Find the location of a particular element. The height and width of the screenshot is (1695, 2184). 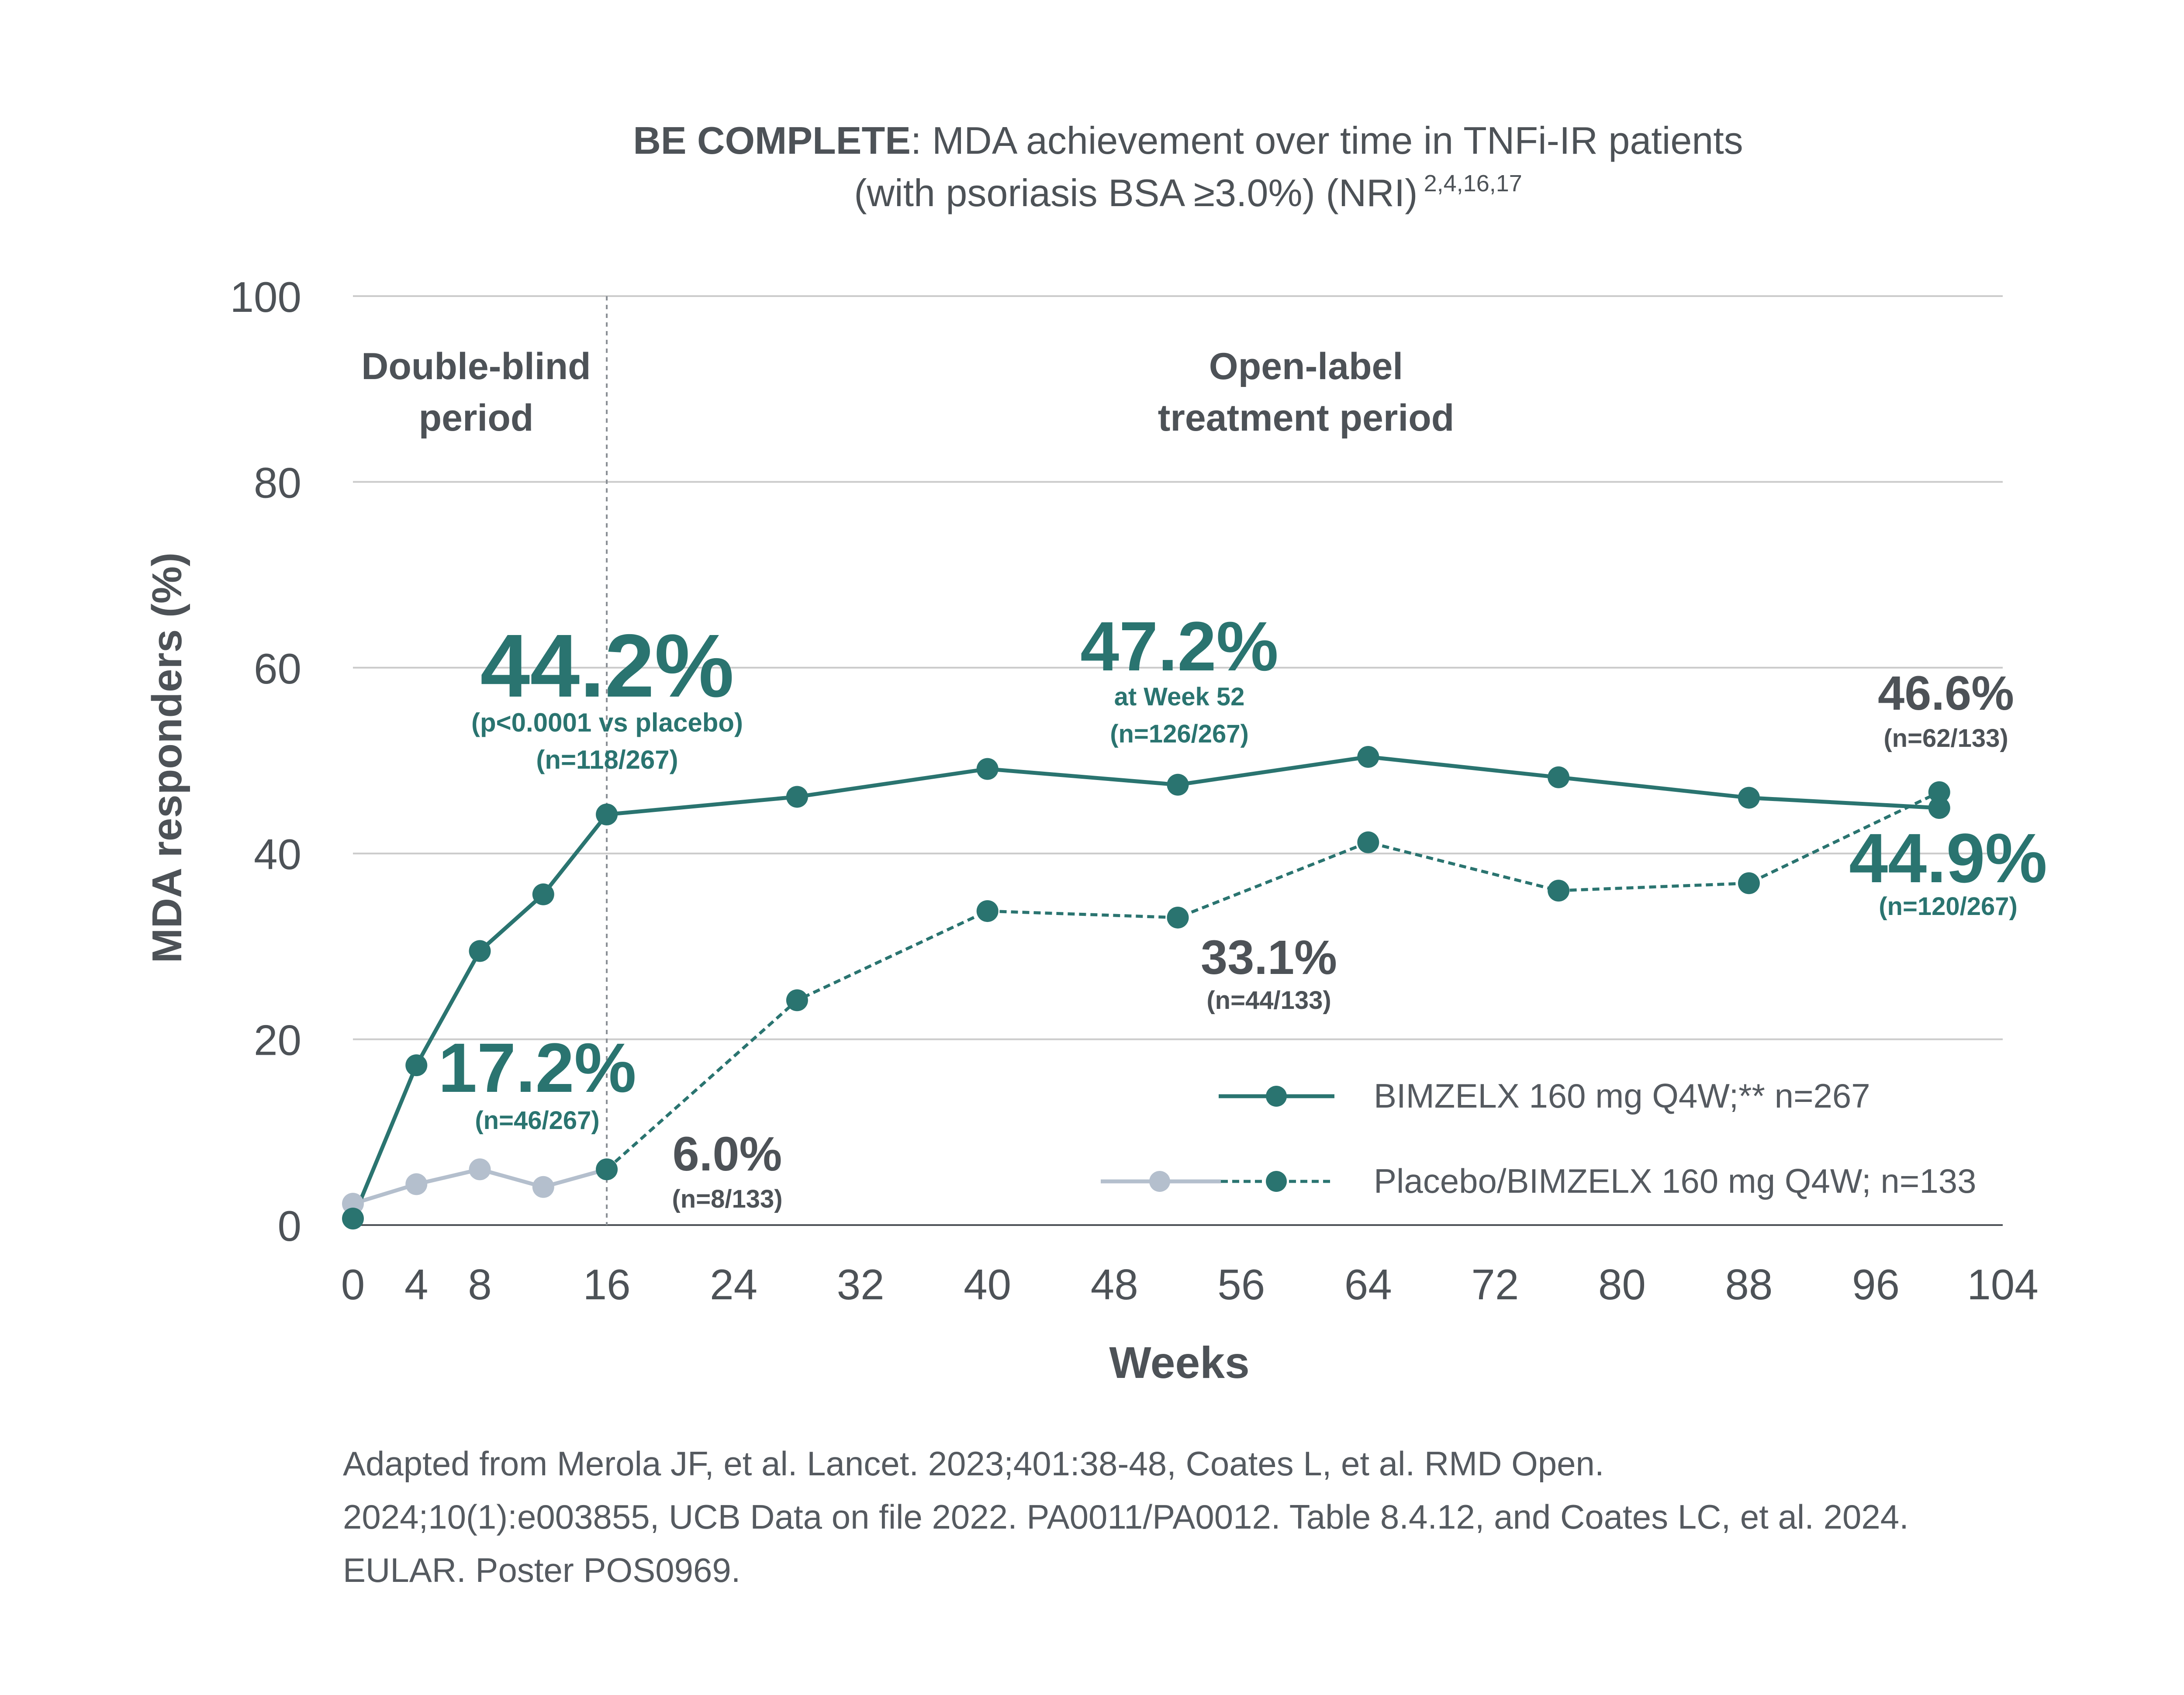

legend-bimzelx-marker is located at coordinates (1276, 1096).